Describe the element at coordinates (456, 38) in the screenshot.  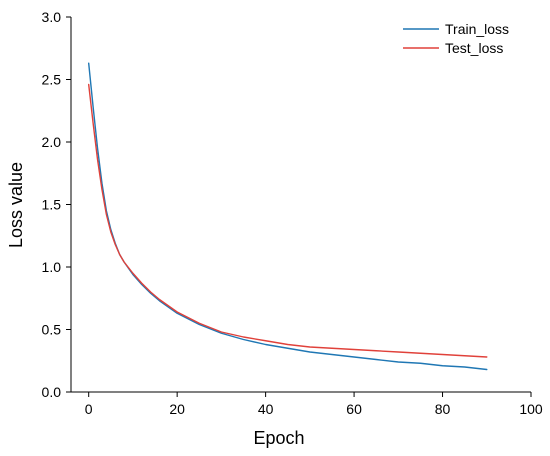
I see `legend: Train_loss Test_loss` at that location.